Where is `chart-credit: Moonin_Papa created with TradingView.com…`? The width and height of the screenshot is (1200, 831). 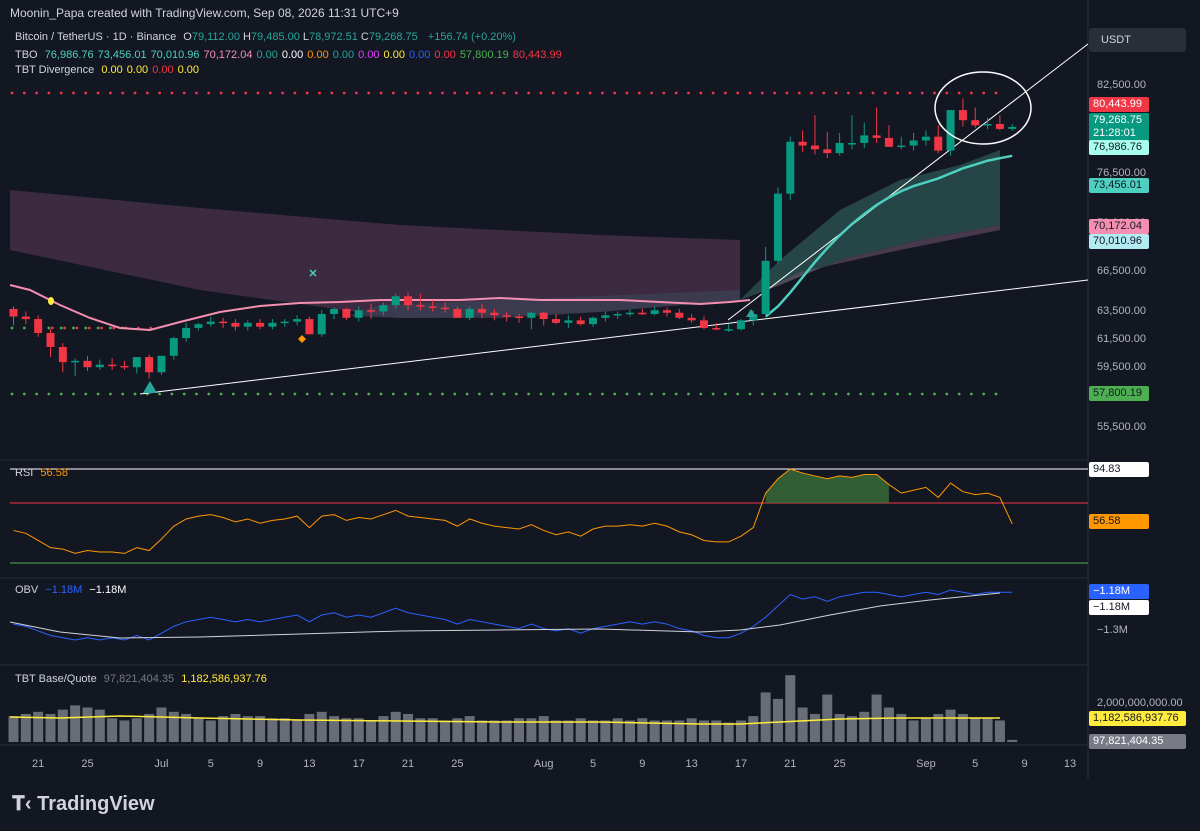 chart-credit: Moonin_Papa created with TradingView.com… is located at coordinates (204, 13).